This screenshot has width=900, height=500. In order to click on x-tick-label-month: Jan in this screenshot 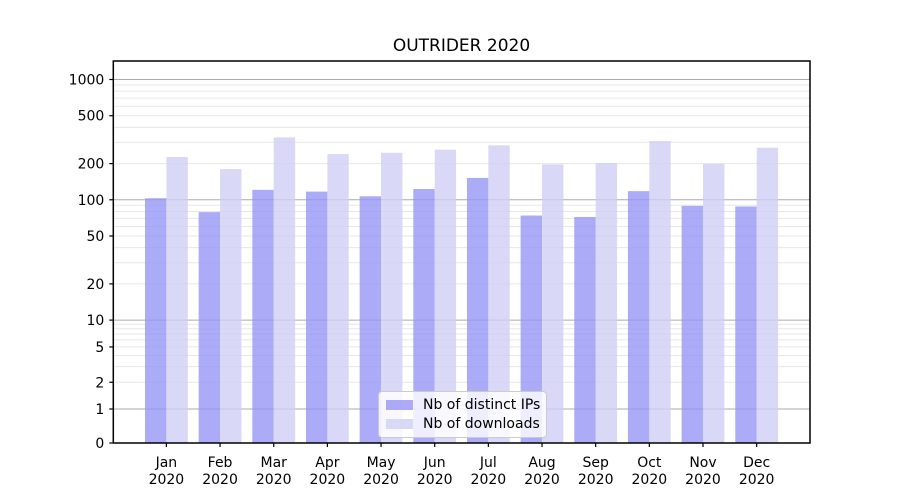, I will do `click(166, 463)`.